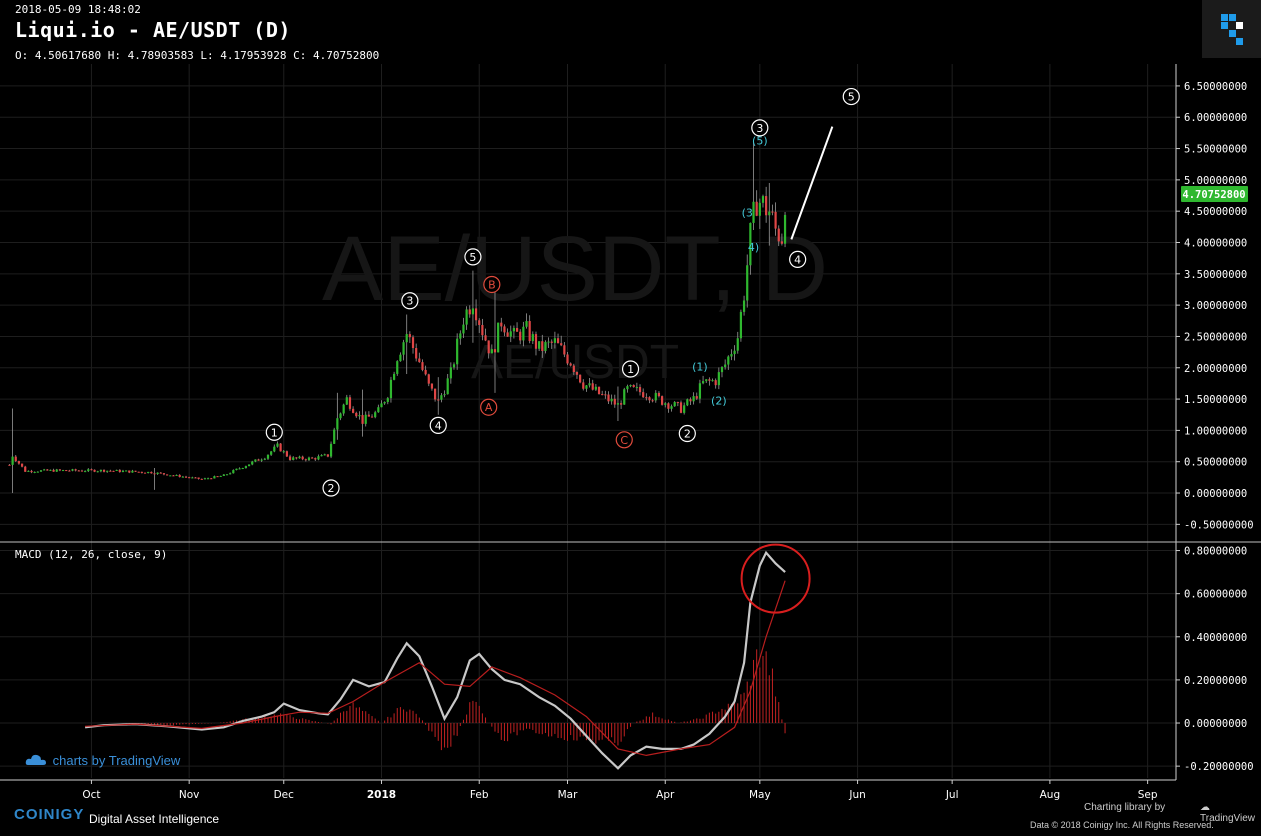 Image resolution: width=1261 pixels, height=836 pixels. I want to click on charting-library-credit: Charting library by, so click(1125, 807).